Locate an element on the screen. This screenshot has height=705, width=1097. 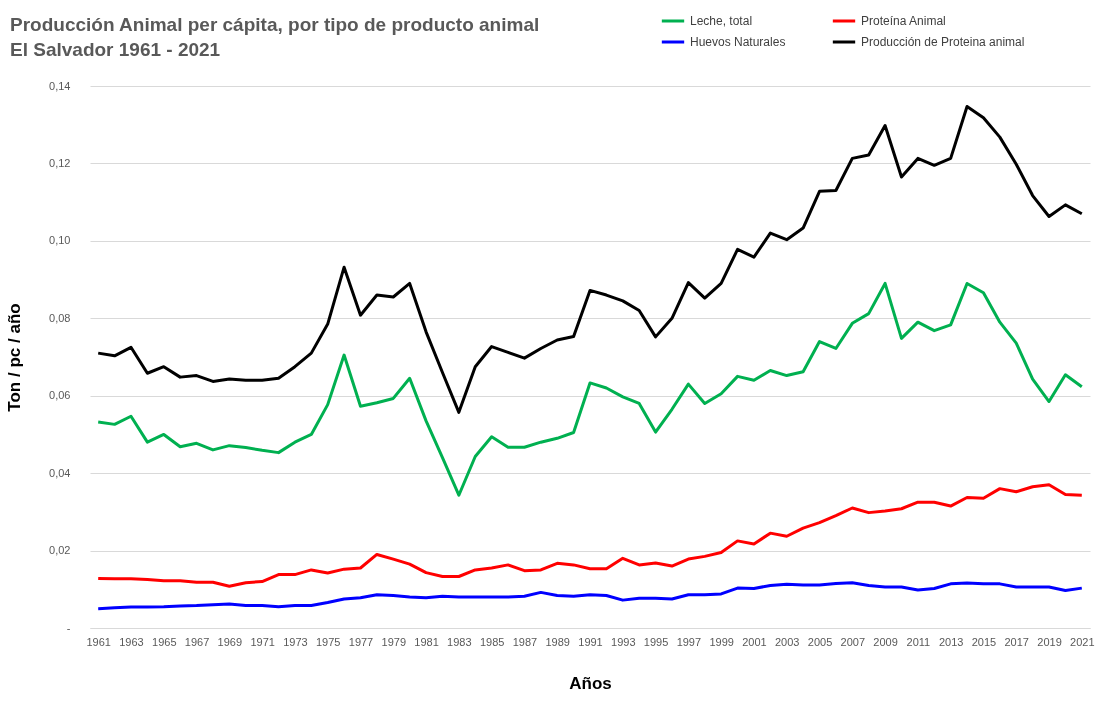
x-tick-label: 1975 is located at coordinates (328, 641).